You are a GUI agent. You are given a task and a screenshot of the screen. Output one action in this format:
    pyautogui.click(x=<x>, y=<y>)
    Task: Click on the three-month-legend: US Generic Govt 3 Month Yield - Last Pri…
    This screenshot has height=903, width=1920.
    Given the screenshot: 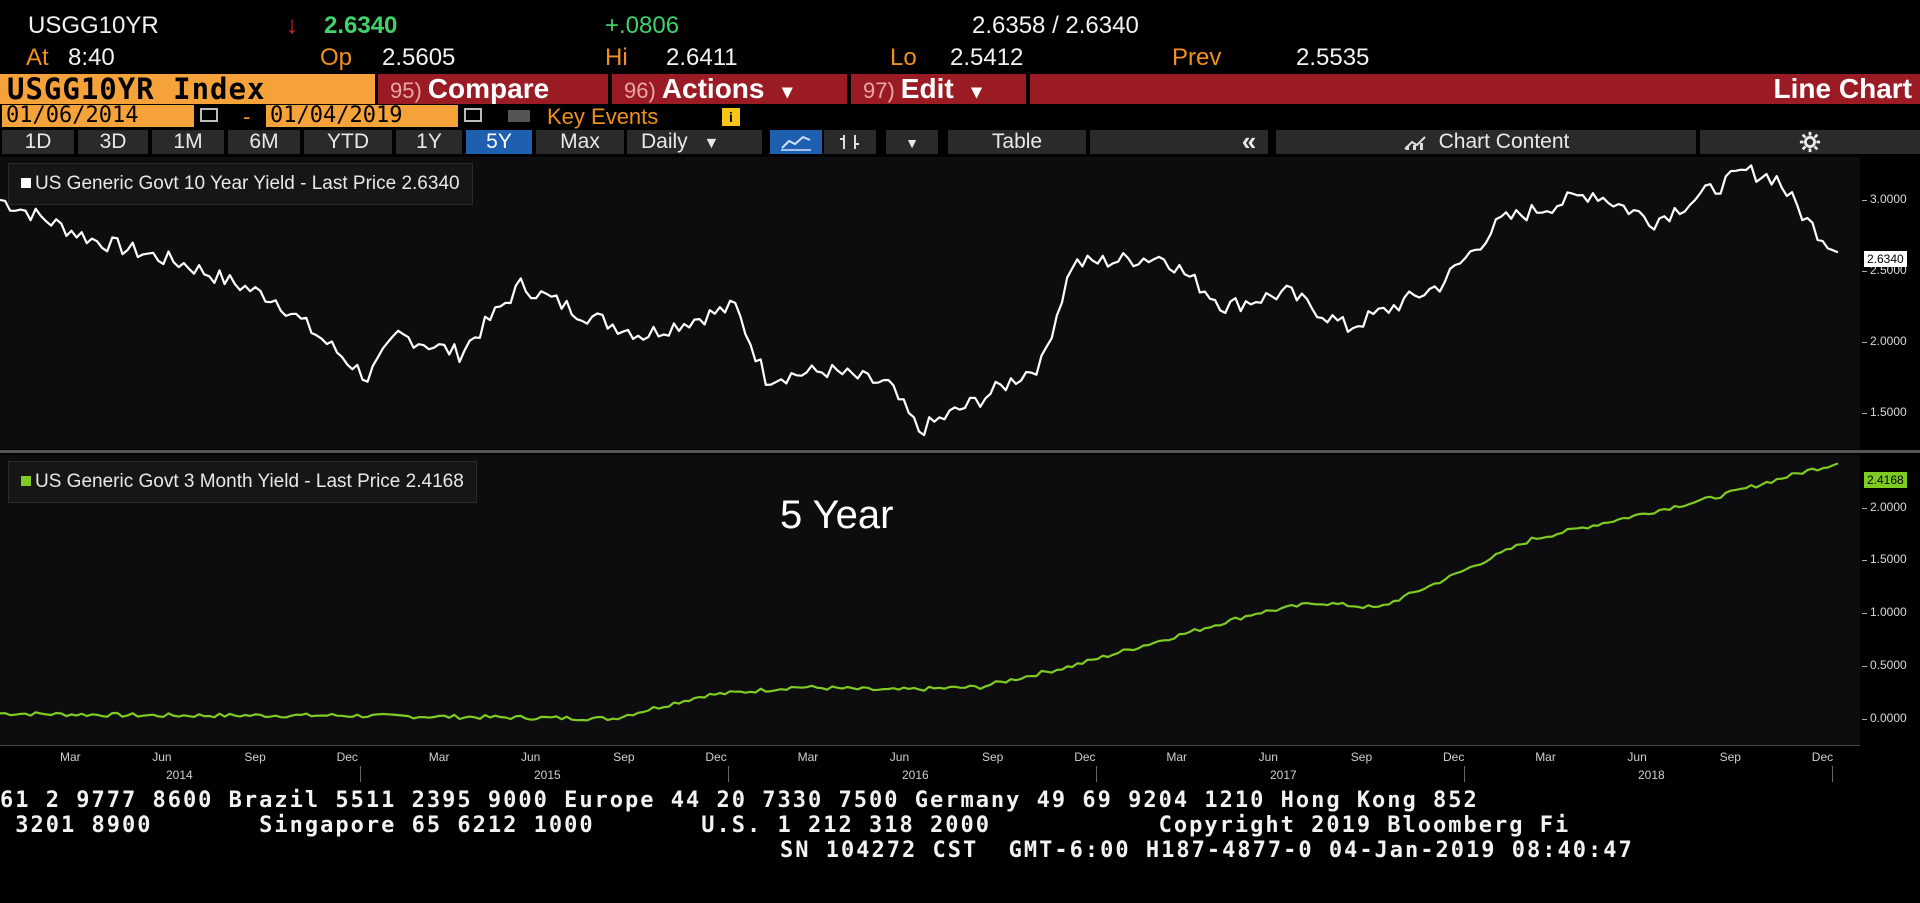 What is the action you would take?
    pyautogui.click(x=242, y=482)
    